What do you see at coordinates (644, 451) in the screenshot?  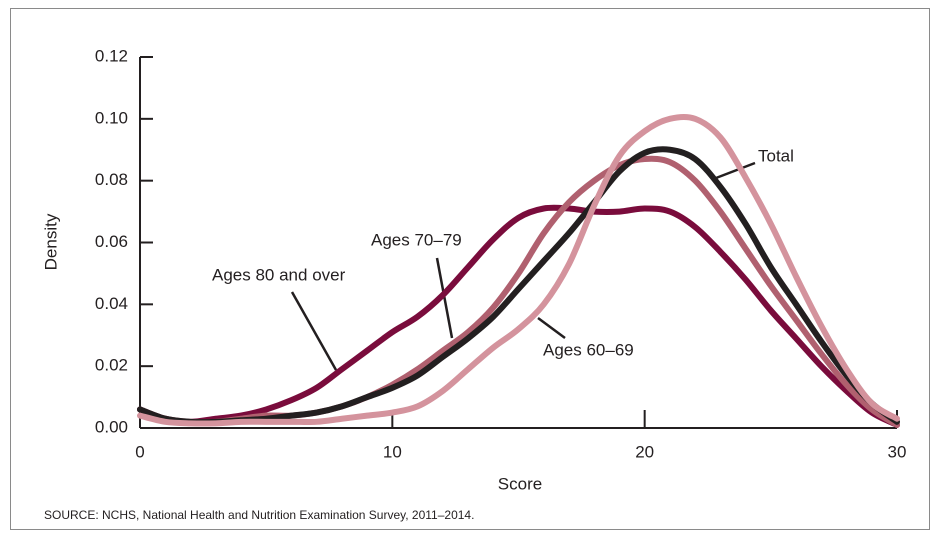 I see `x-tick-label: 20` at bounding box center [644, 451].